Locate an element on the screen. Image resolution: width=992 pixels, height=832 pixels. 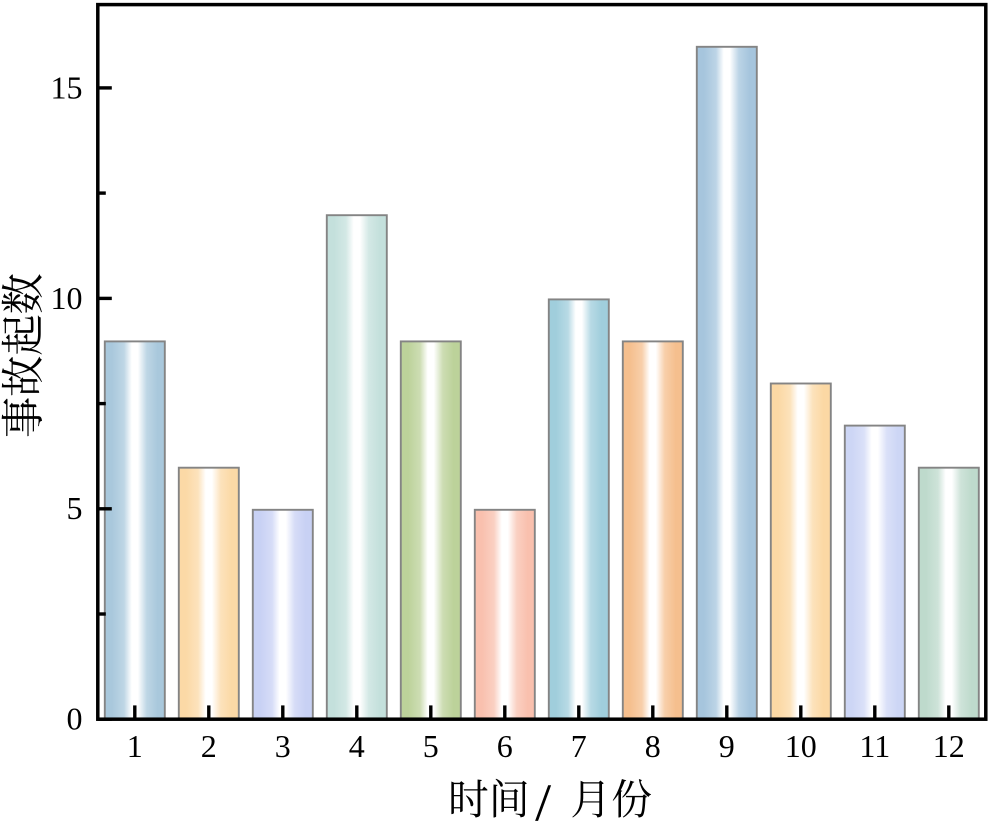
svg-text: 15 is located at coordinates (67, 87).